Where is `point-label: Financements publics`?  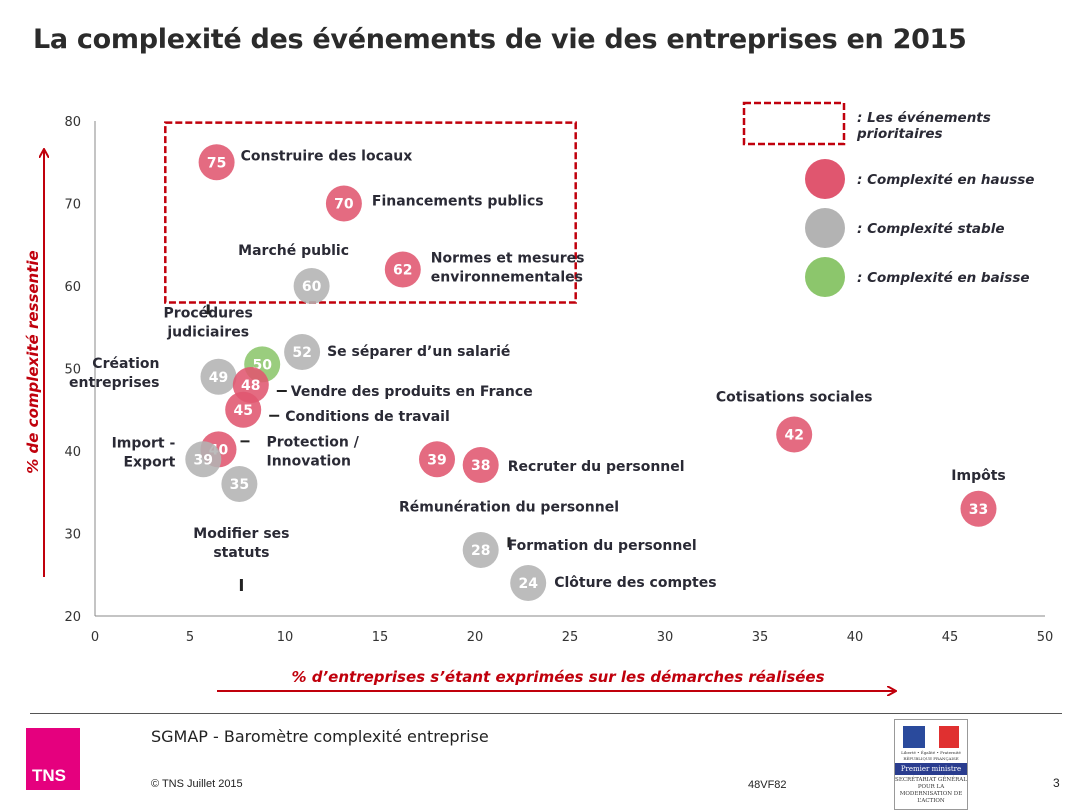 point-label: Financements publics is located at coordinates (458, 202).